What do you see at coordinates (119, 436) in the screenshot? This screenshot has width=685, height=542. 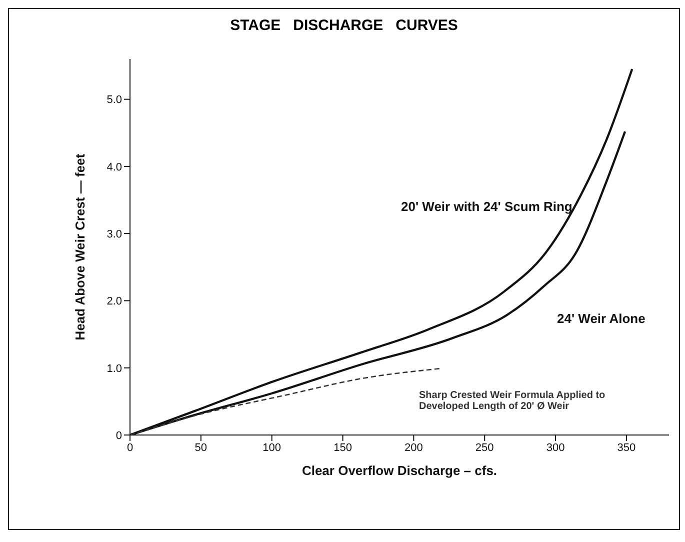 I see `y-tick-label: 0` at bounding box center [119, 436].